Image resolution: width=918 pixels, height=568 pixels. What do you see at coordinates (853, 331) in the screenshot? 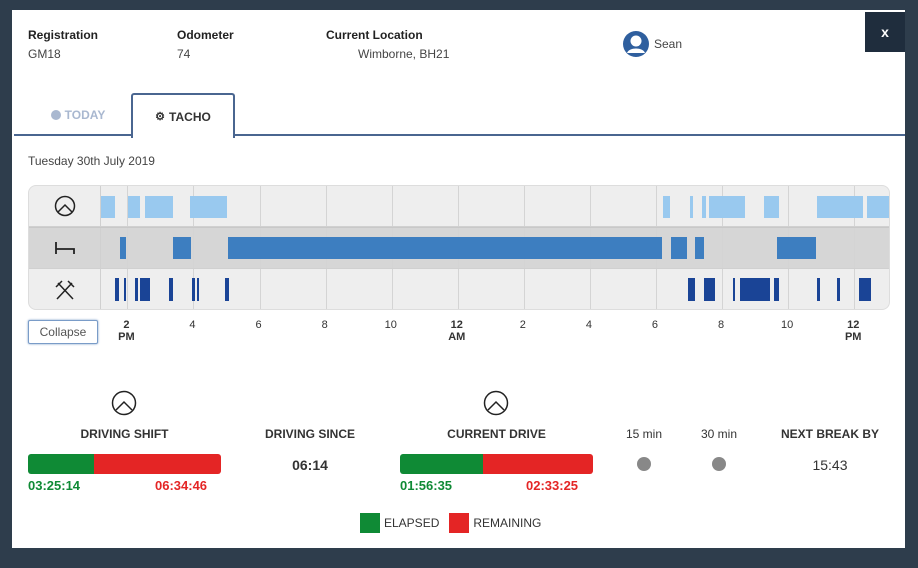
I see `axis-tick-label: 12 PM` at bounding box center [853, 331].